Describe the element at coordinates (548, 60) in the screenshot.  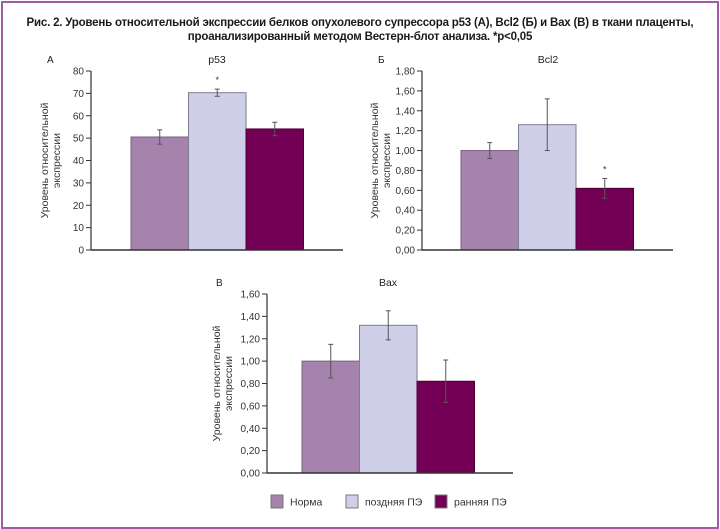
I see `chart-title: Bcl2` at that location.